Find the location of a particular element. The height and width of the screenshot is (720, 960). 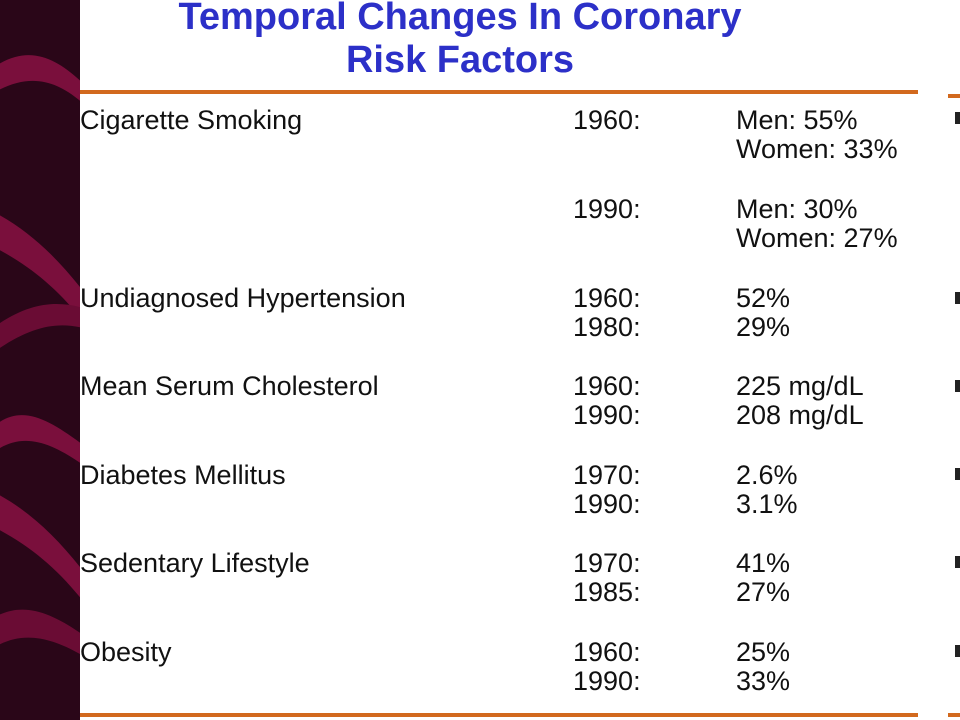

value-label: 208 mg/dL is located at coordinates (800, 415).